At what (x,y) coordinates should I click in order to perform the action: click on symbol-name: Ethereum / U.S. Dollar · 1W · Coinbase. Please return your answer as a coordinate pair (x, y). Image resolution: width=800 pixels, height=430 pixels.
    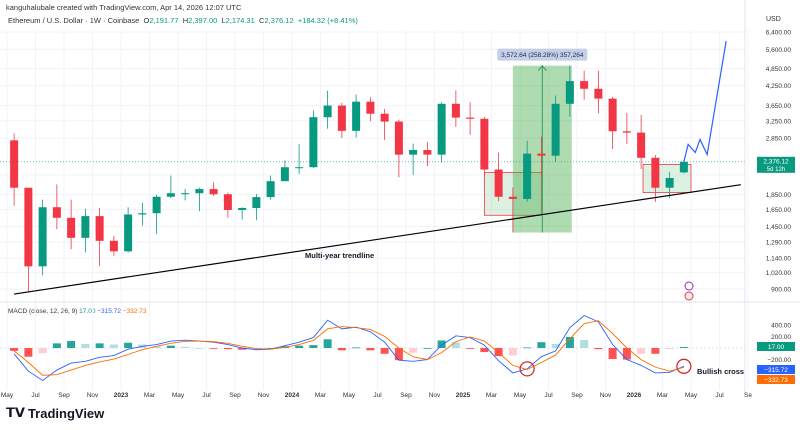
    Looking at the image, I should click on (74, 20).